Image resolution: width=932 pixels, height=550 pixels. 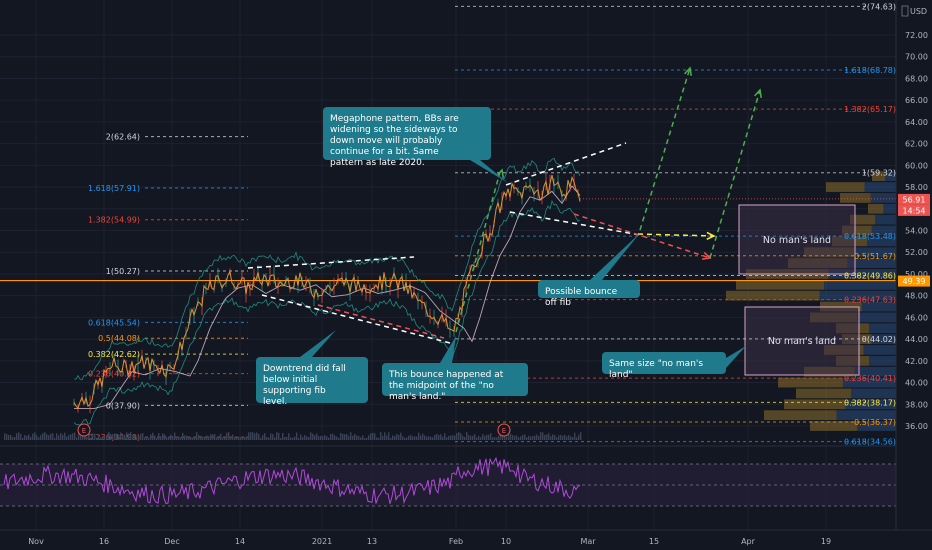 I want to click on price-tick-label: 52.00, so click(x=916, y=252).